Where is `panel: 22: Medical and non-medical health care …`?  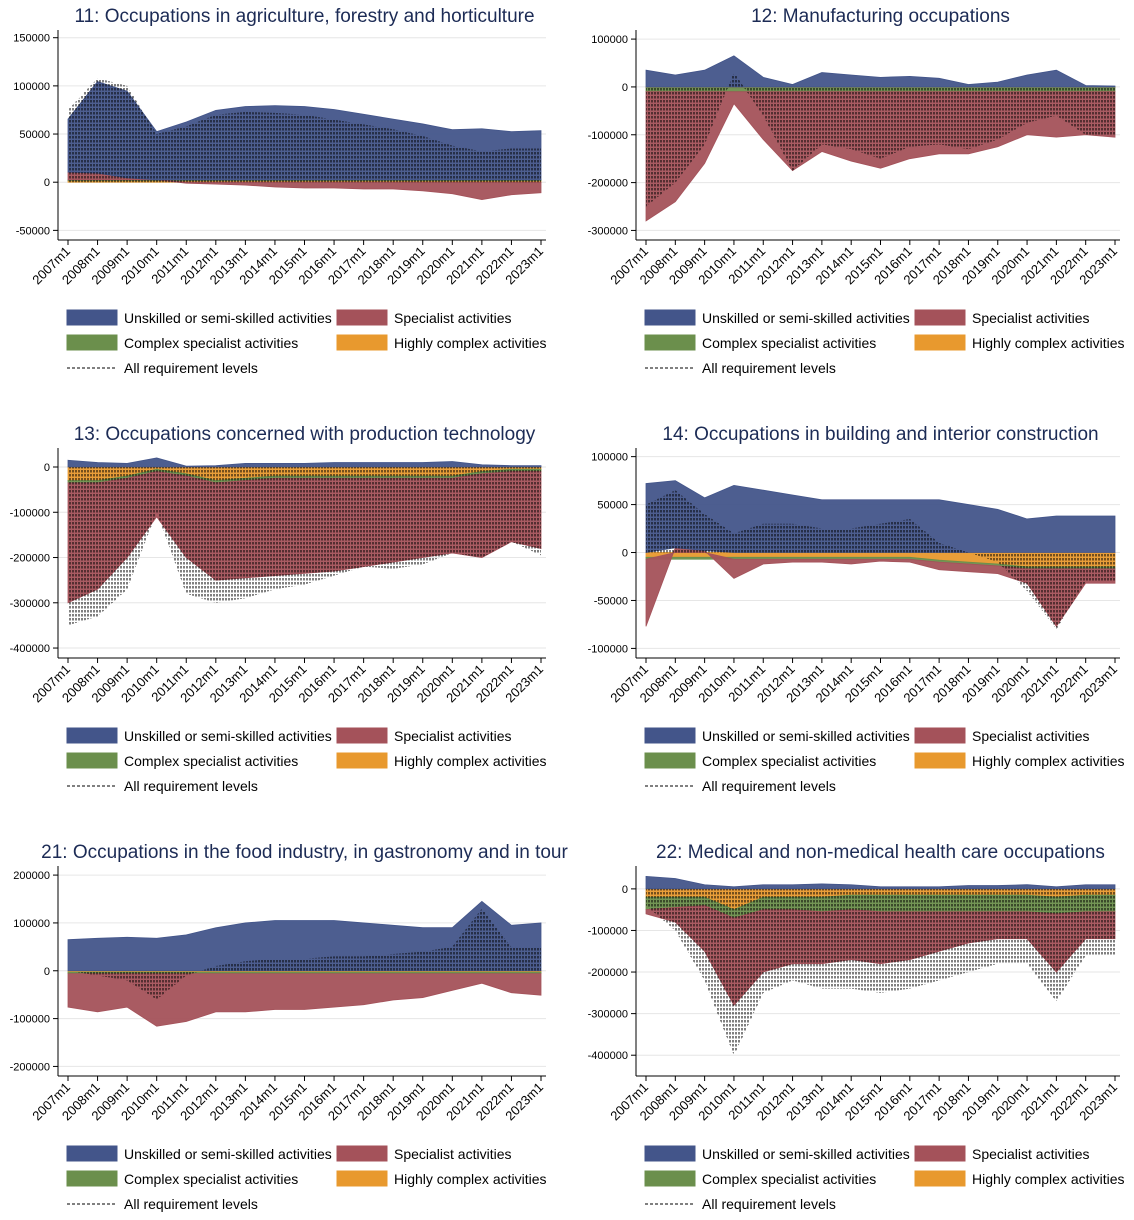 panel: 22: Medical and non-medical health care … is located at coordinates (856, 1027).